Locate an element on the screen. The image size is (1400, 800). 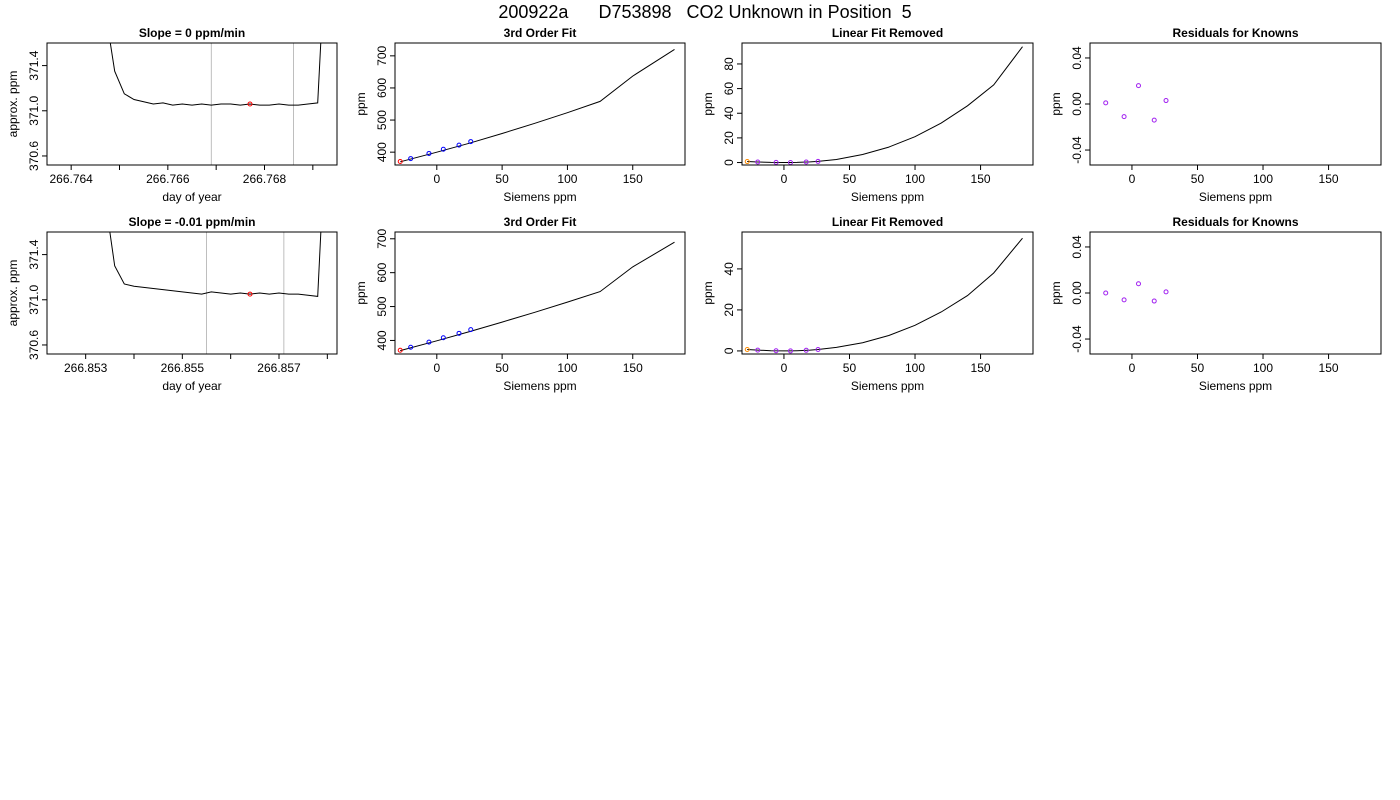
y-tick-label: 600 is located at coordinates (382, 272).